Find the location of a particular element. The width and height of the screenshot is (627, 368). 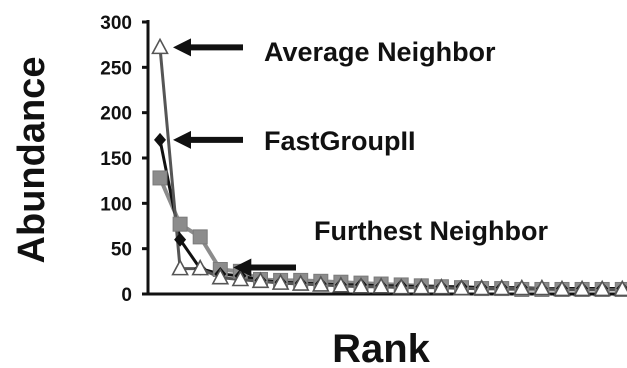

annotation-average-neighbor: Average Neighbor is located at coordinates (334, 52).